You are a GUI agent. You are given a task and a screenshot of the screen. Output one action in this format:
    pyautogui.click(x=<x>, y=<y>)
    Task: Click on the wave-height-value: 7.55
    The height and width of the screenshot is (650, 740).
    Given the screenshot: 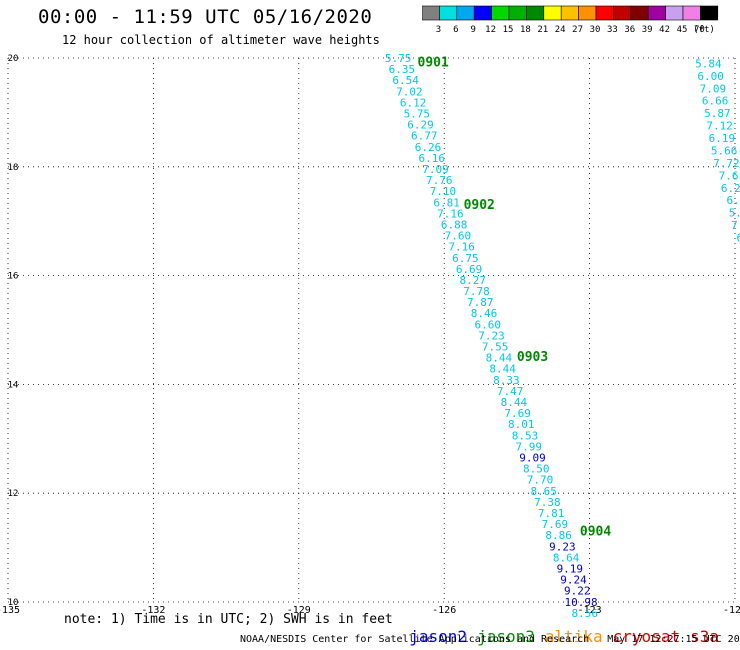 What is the action you would take?
    pyautogui.click(x=495, y=347)
    